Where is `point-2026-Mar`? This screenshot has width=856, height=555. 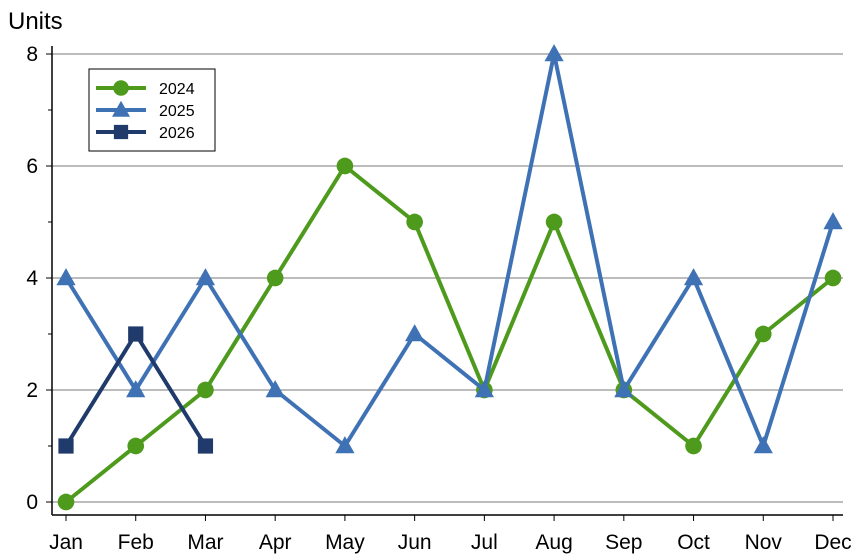
point-2026-Mar is located at coordinates (205, 446).